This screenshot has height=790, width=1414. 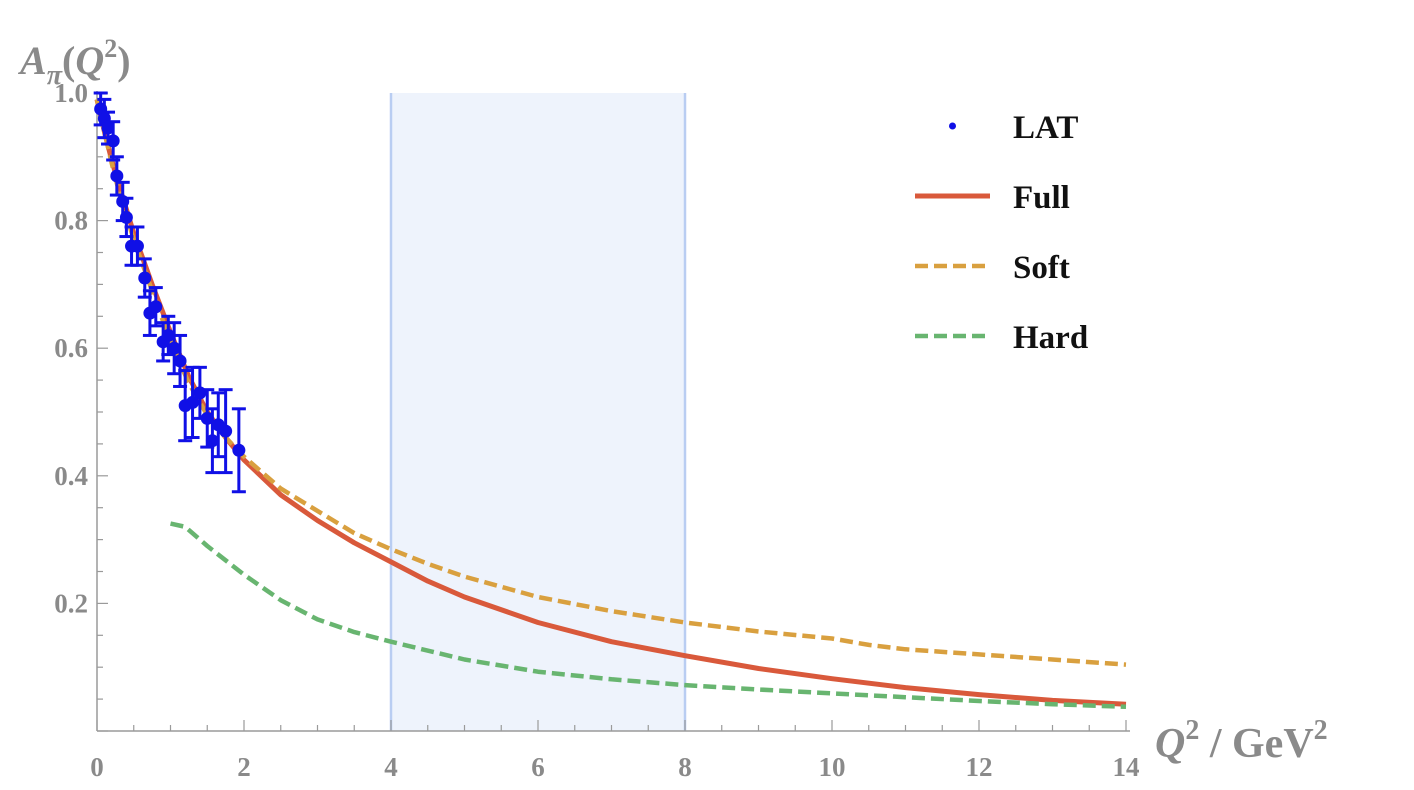 What do you see at coordinates (89, 60) in the screenshot?
I see `y-title-arg: Q` at bounding box center [89, 60].